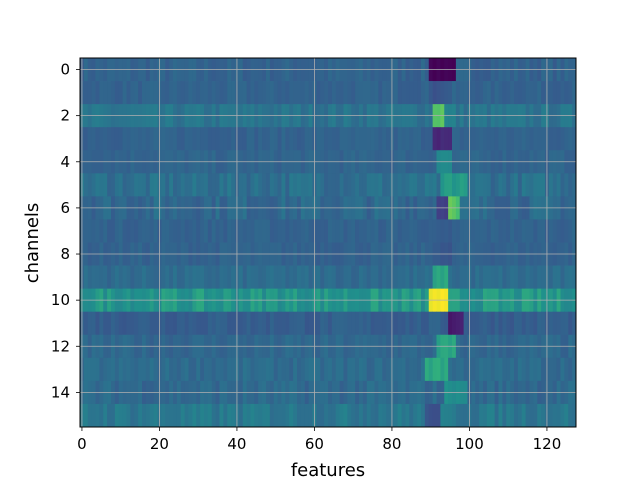 The image size is (640, 480). What do you see at coordinates (60, 392) in the screenshot?
I see `y-tick-label: 14` at bounding box center [60, 392].